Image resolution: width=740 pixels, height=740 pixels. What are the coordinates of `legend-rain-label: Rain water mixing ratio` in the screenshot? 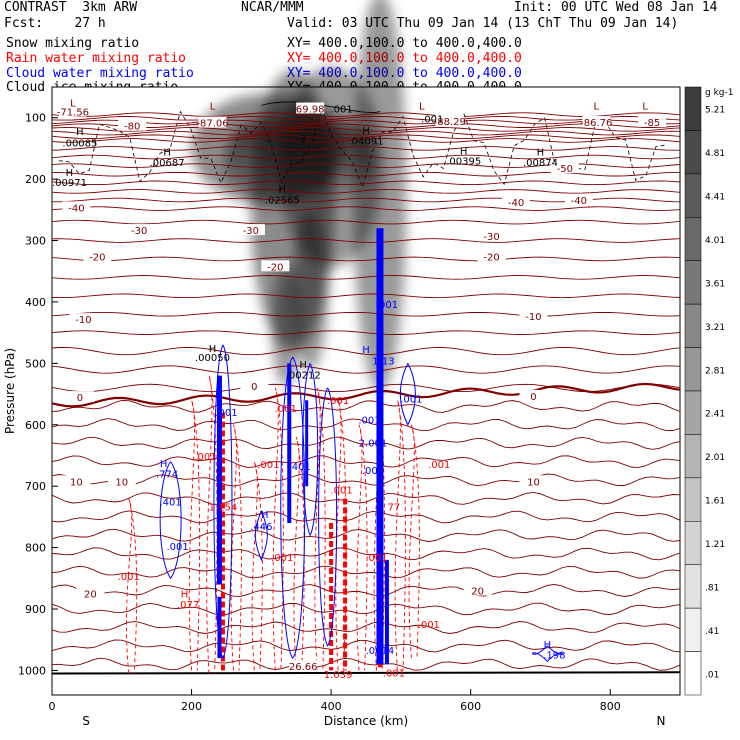 It's located at (96, 58).